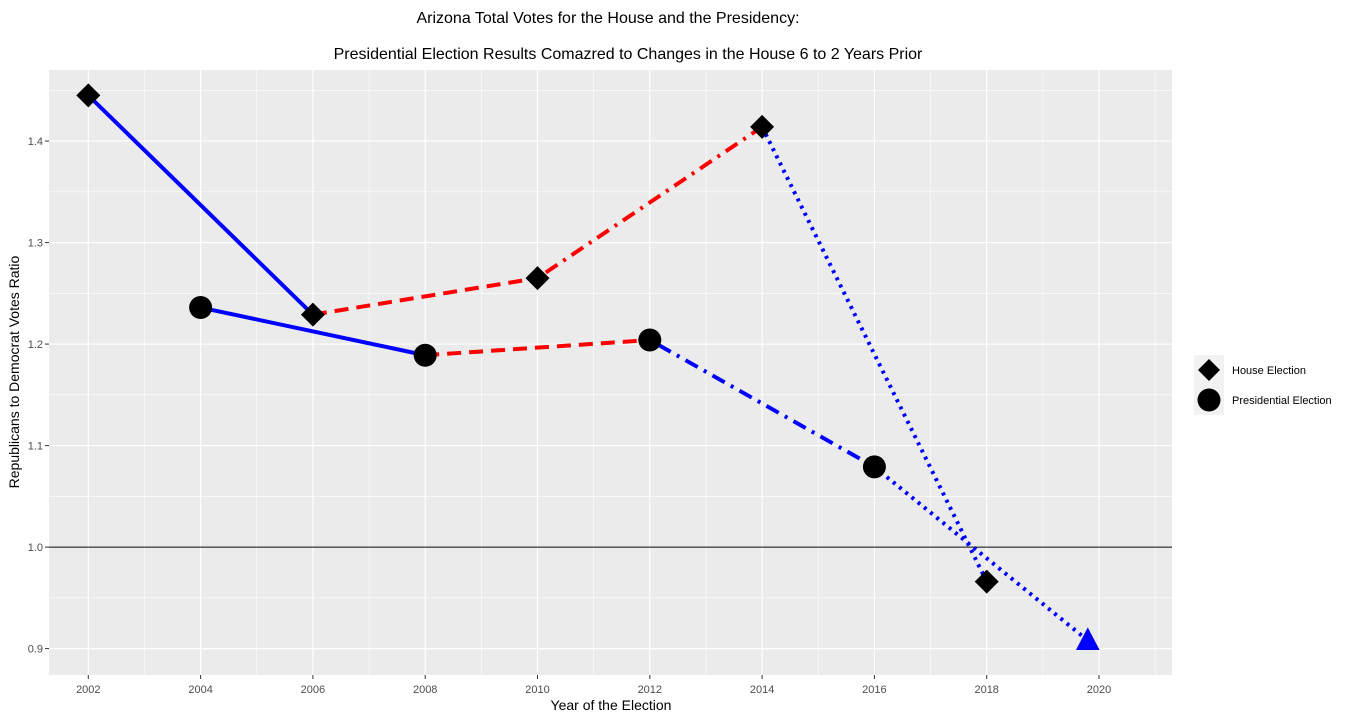  I want to click on x-tick-label: 2016, so click(874, 690).